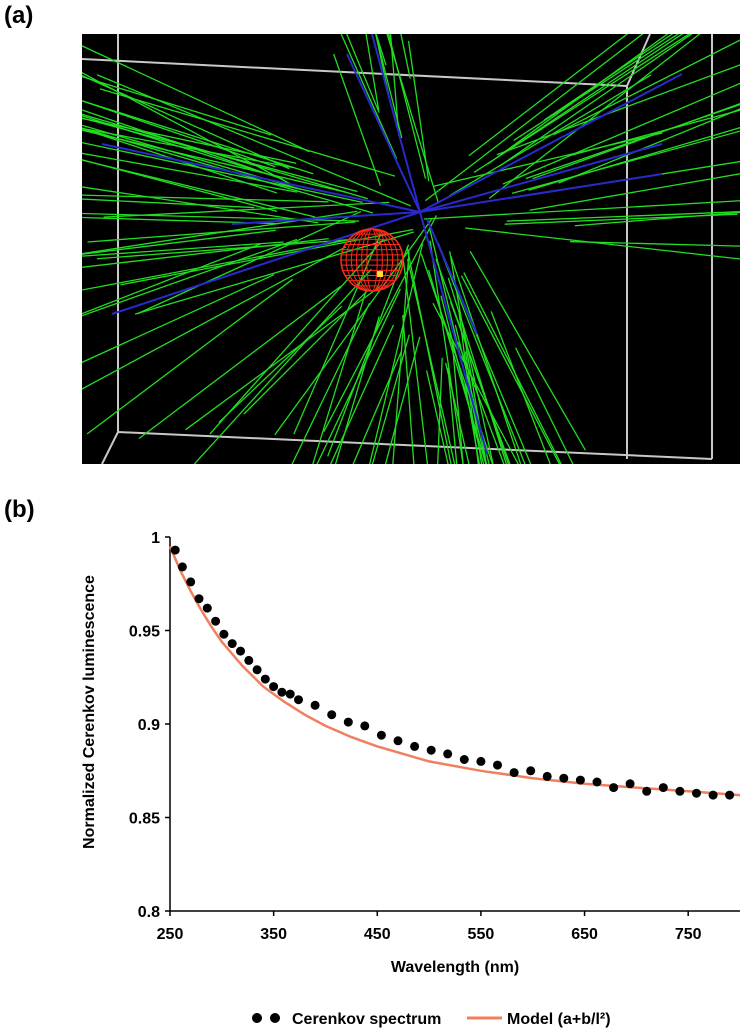  What do you see at coordinates (377, 934) in the screenshot?
I see `x-tick-label: 450` at bounding box center [377, 934].